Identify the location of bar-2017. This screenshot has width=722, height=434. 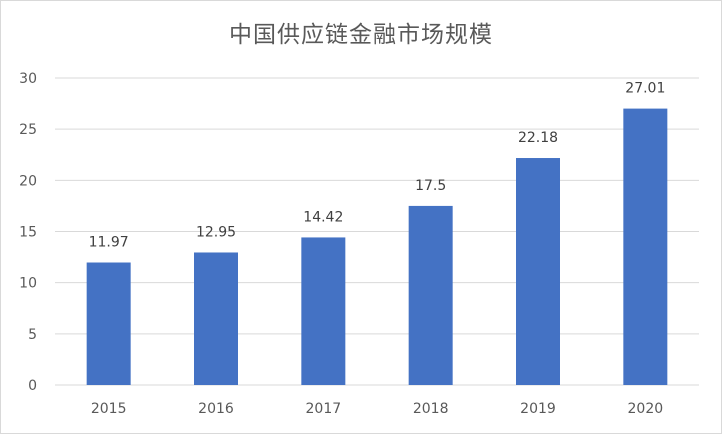
(323, 311).